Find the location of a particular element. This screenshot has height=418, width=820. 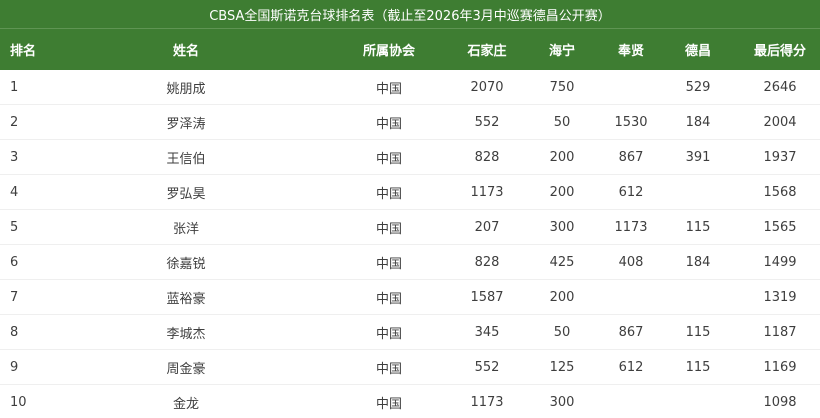

cell-name: 王信伯 is located at coordinates (186, 157).